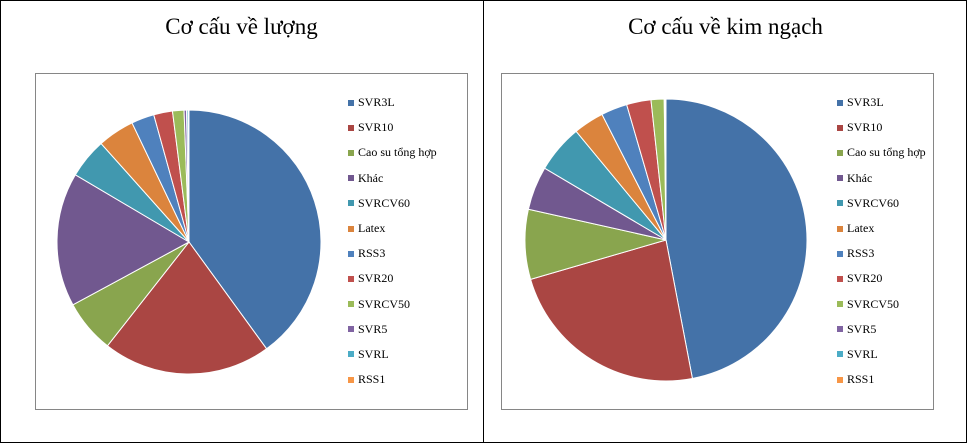  Describe the element at coordinates (483, 221) in the screenshot. I see `panel-divider` at that location.